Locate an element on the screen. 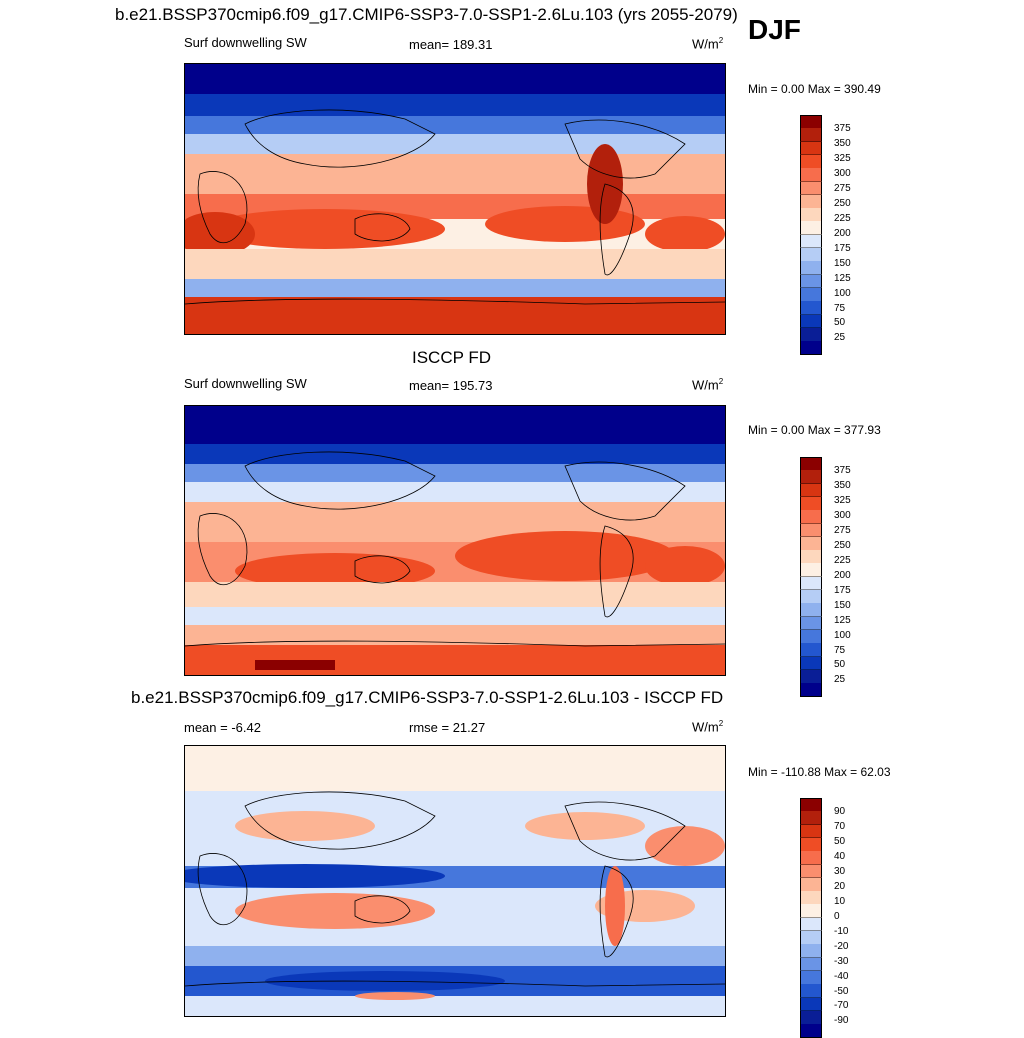 The image size is (1024, 1038). colorbar-tick-label: -30 is located at coordinates (841, 961).